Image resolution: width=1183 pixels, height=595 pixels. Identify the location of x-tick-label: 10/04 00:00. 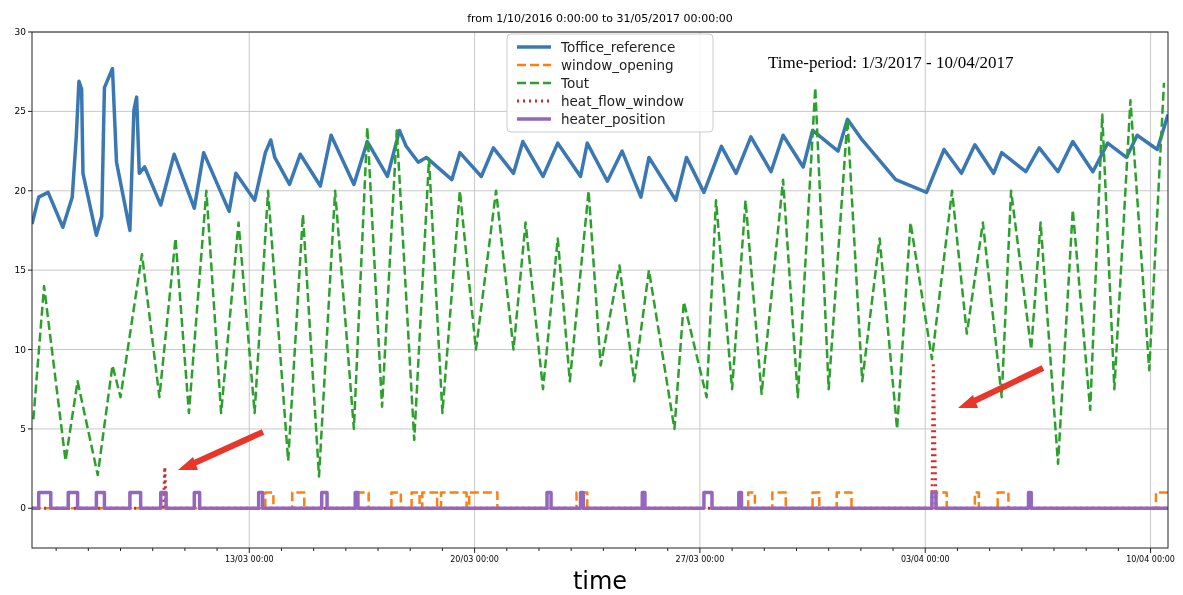
(1150, 559).